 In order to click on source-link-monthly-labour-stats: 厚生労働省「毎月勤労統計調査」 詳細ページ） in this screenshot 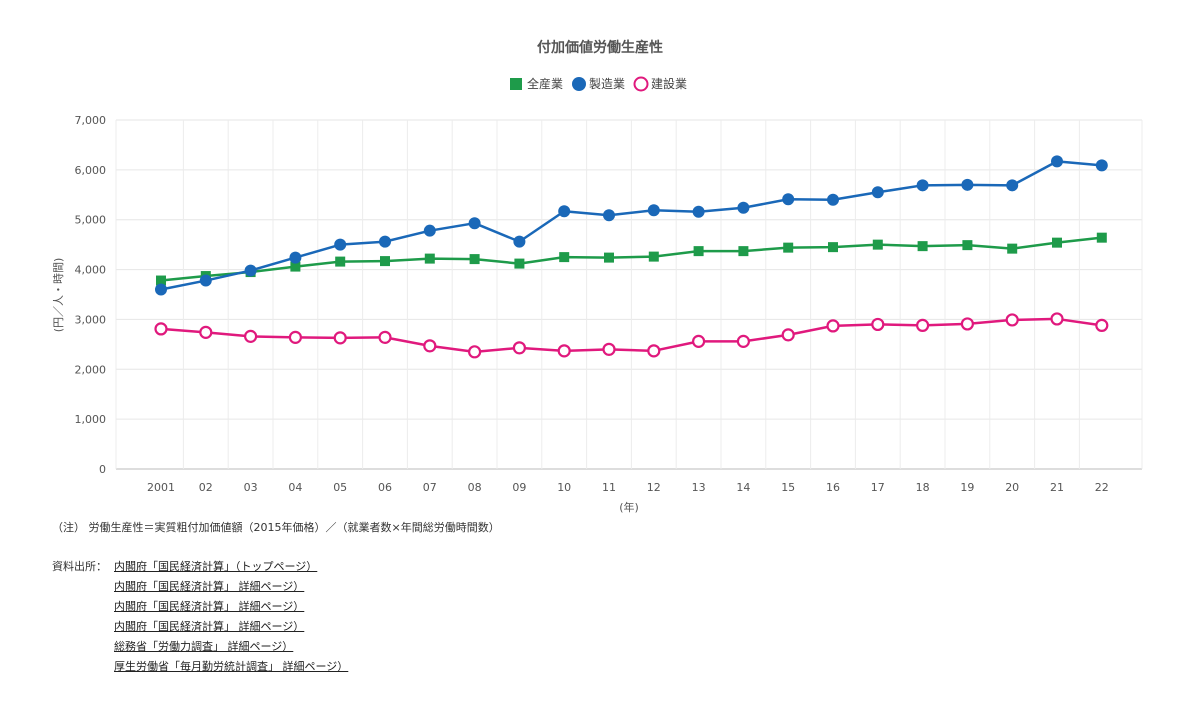, I will do `click(231, 666)`.